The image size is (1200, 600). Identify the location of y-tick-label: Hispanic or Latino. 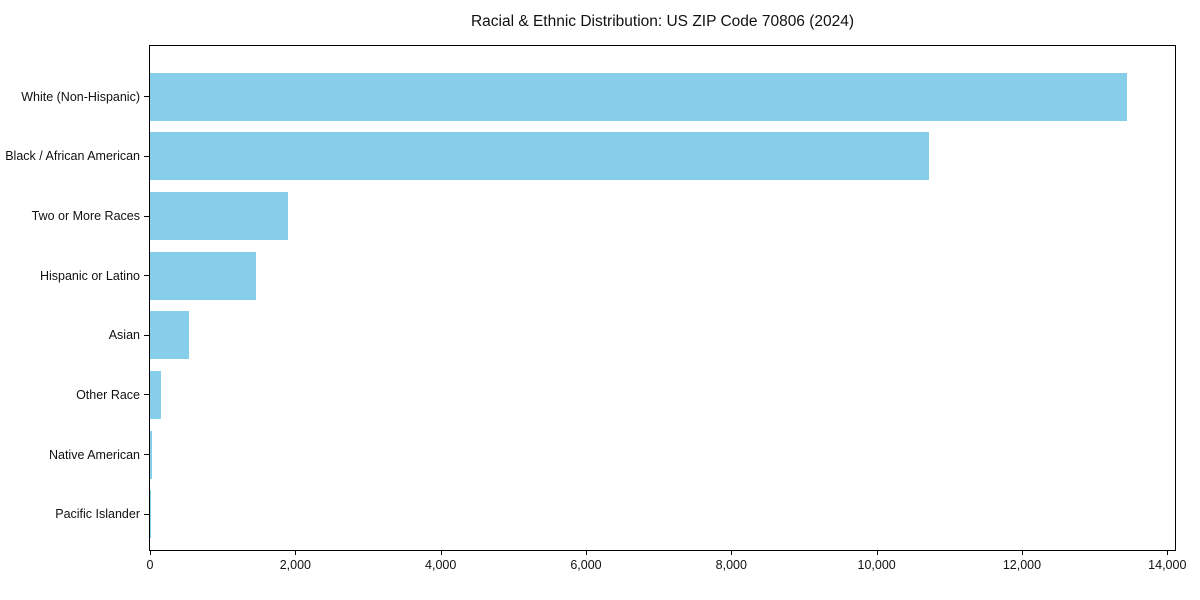
(89, 275).